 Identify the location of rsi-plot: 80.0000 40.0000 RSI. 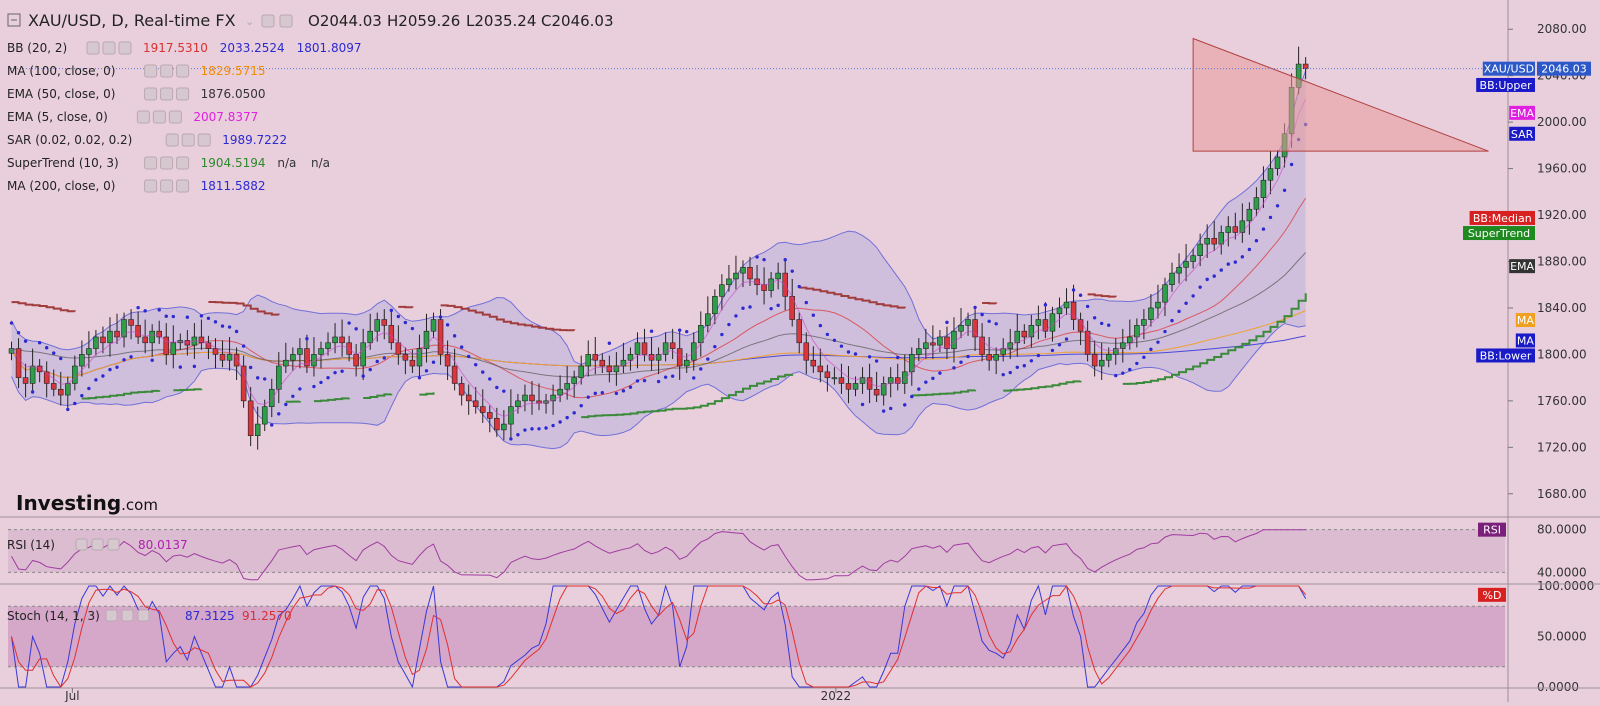
(797, 551).